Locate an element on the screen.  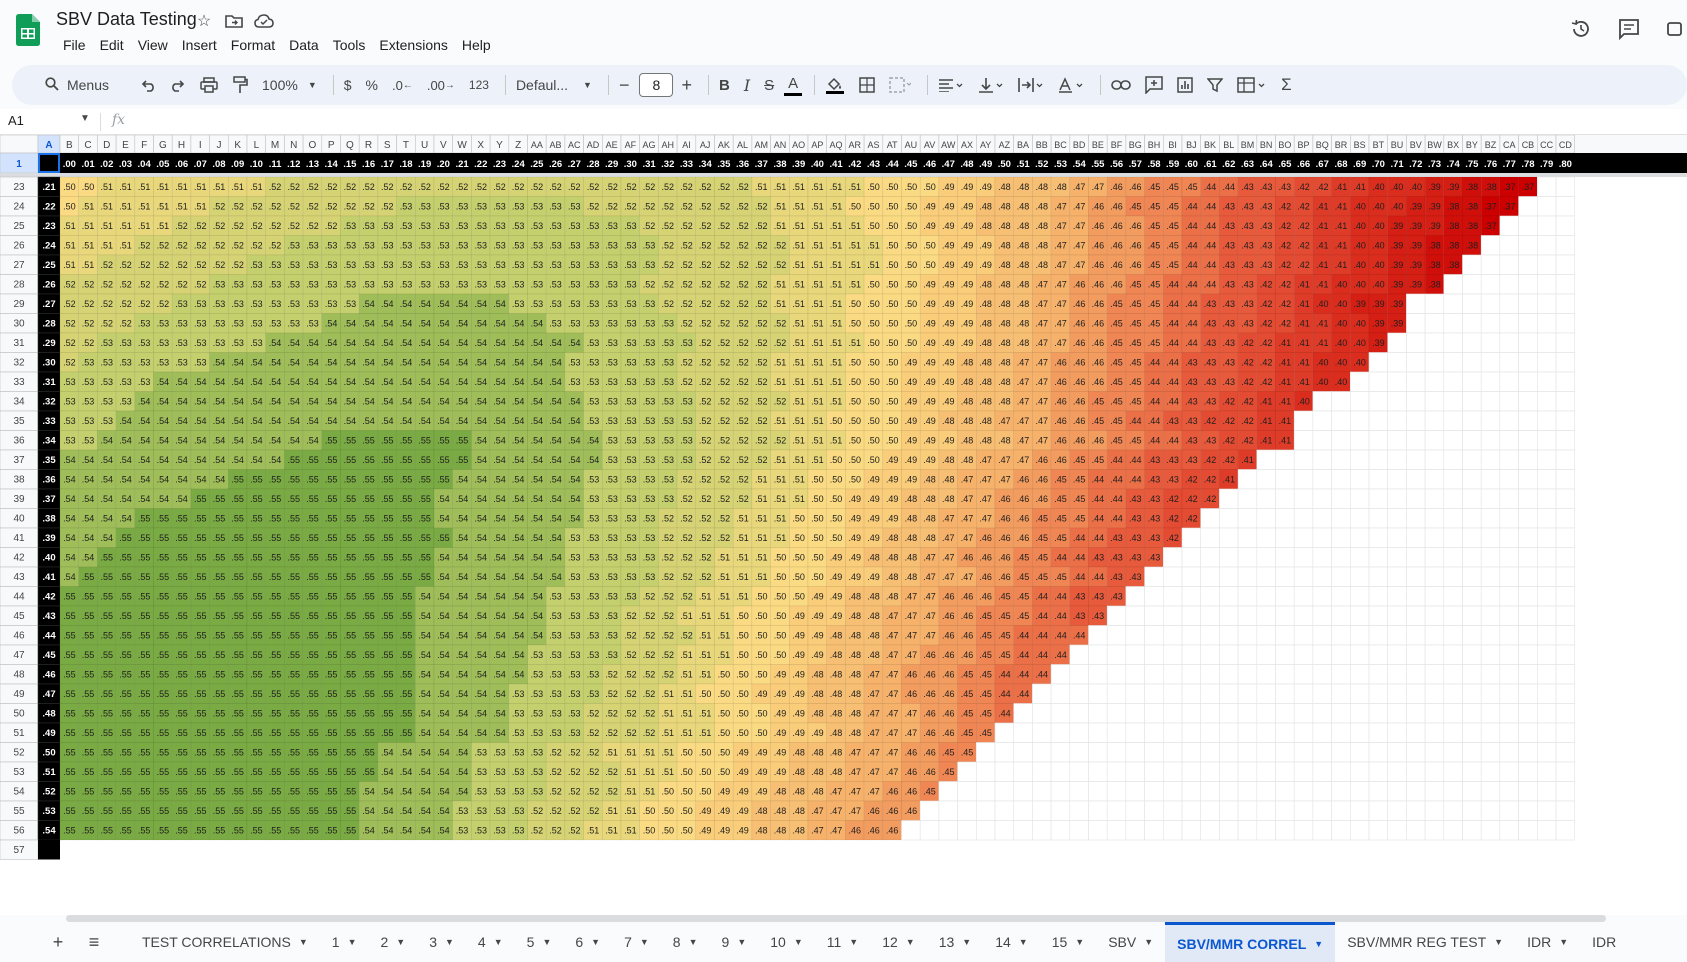
increase-font-size-button: + is located at coordinates (686, 84).